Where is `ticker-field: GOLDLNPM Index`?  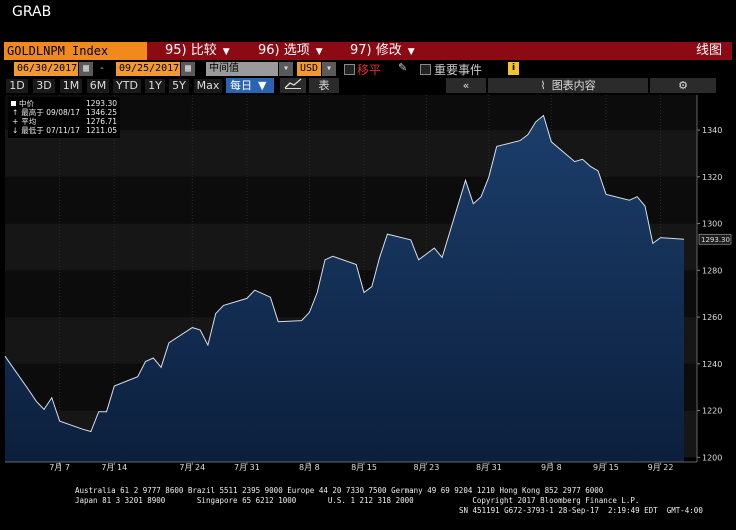 ticker-field: GOLDLNPM Index is located at coordinates (75, 51).